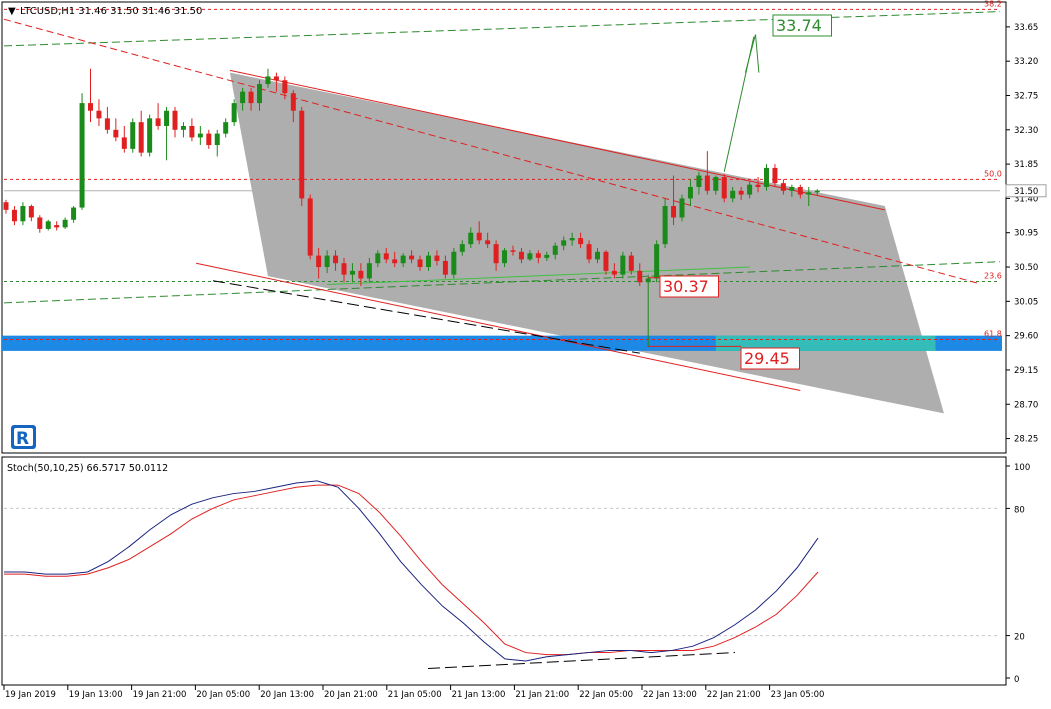 The image size is (1051, 709). What do you see at coordinates (1019, 638) in the screenshot?
I see `stoch-tick-label: 20` at bounding box center [1019, 638].